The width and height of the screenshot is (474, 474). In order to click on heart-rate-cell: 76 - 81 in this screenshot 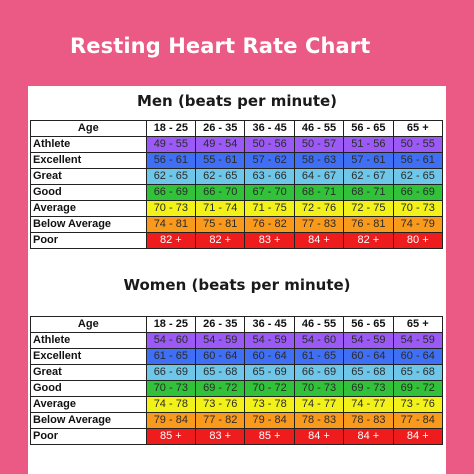, I will do `click(368, 224)`.